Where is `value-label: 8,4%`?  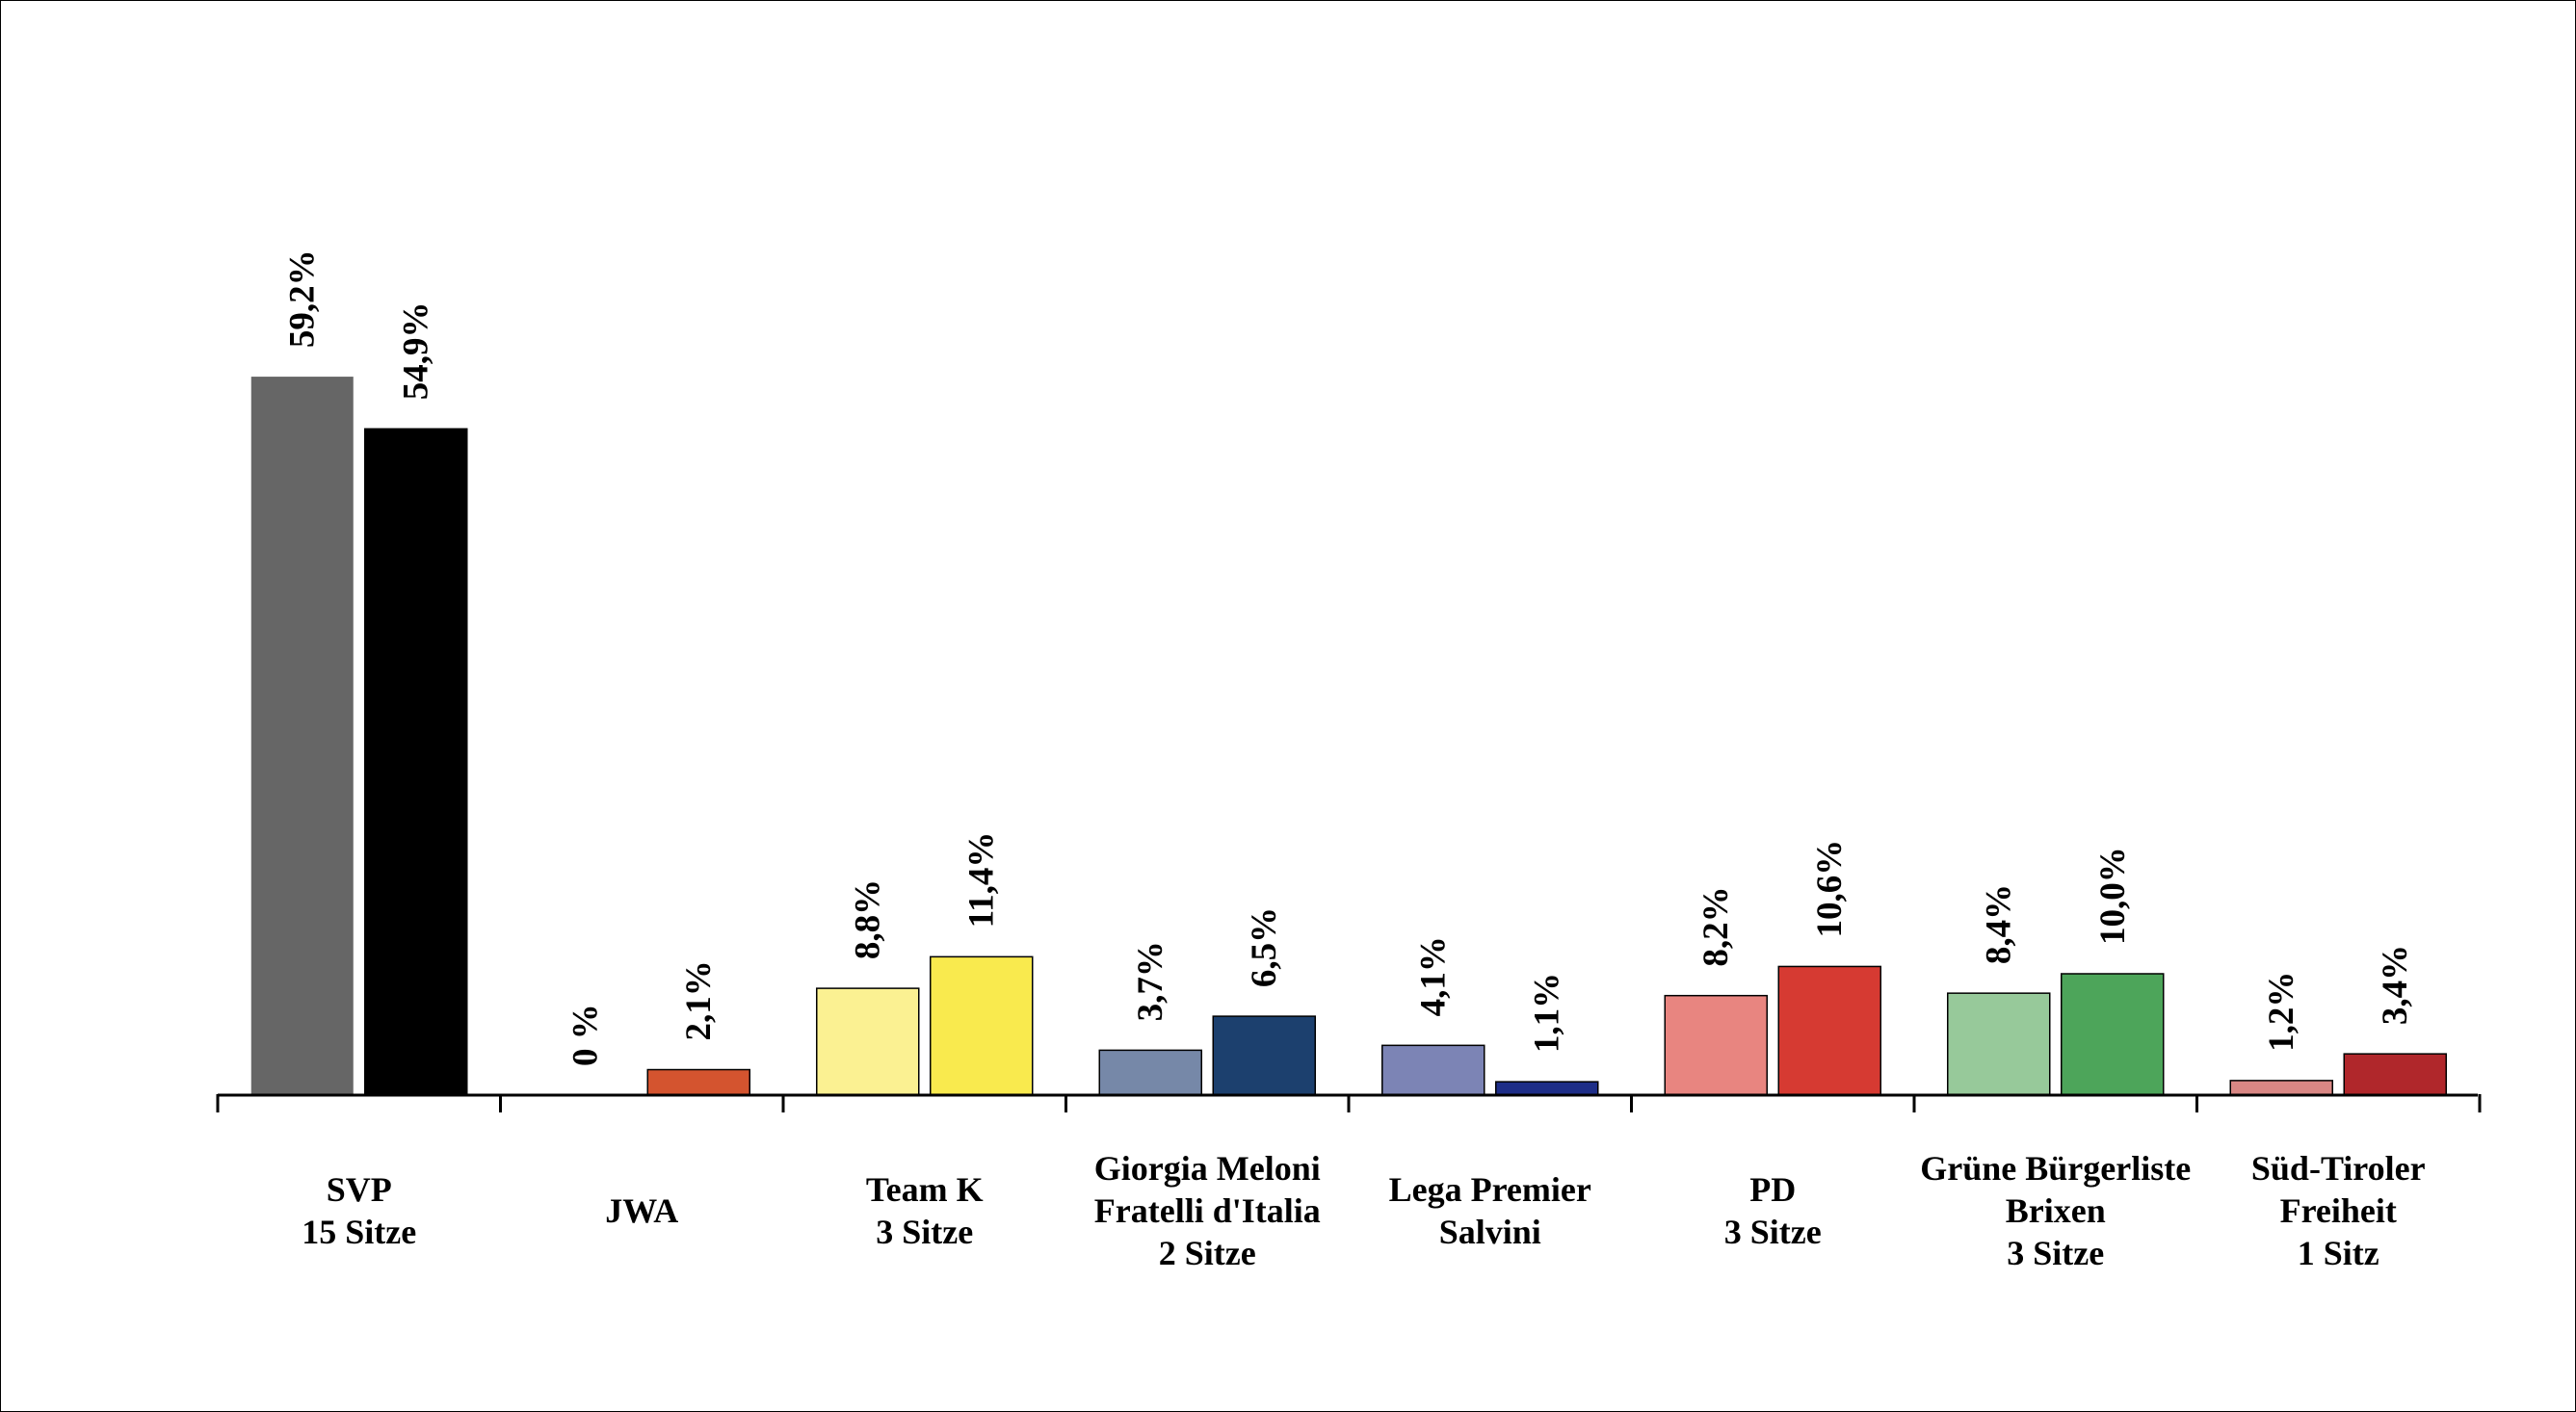
value-label: 8,4% is located at coordinates (2000, 924).